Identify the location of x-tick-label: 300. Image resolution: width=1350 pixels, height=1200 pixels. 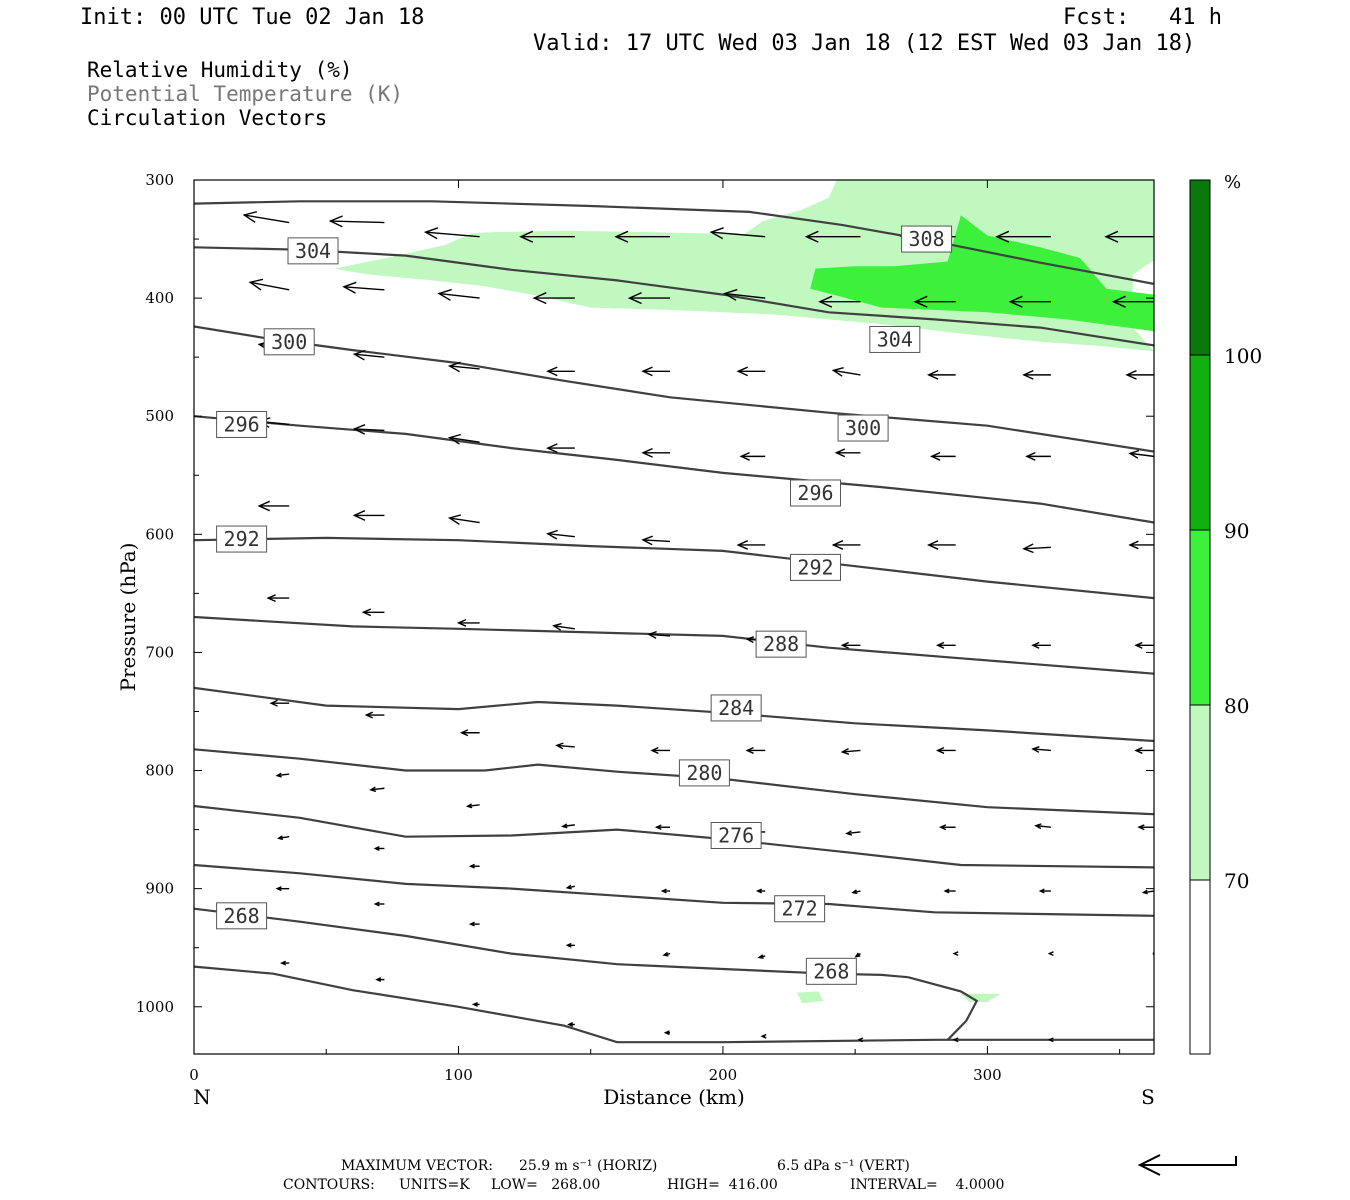
(987, 1075).